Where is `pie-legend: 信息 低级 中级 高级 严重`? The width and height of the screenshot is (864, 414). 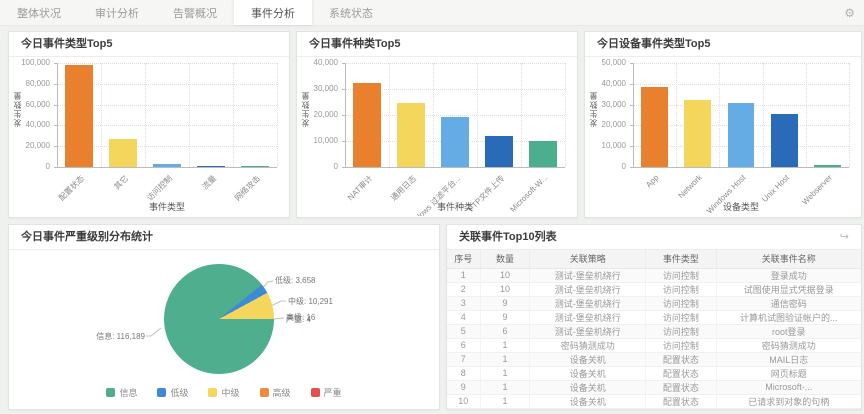 pie-legend: 信息 低级 中级 高级 严重 is located at coordinates (224, 392).